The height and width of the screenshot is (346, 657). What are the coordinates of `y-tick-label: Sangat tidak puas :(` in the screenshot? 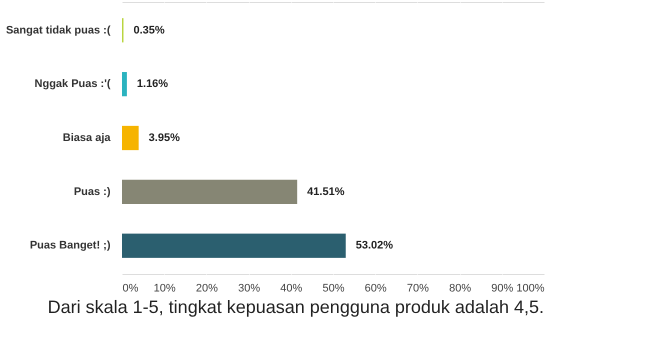 It's located at (58, 30).